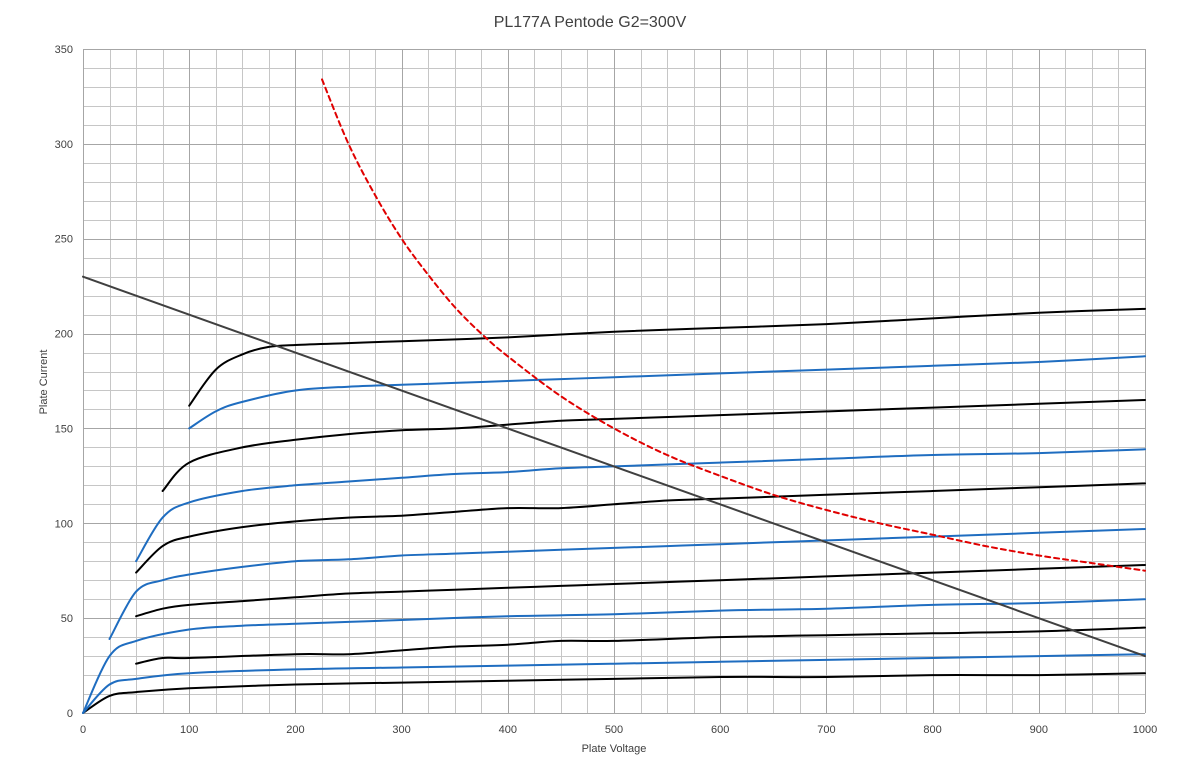 Image resolution: width=1180 pixels, height=760 pixels. What do you see at coordinates (932, 730) in the screenshot?
I see `x-tick-label: 800` at bounding box center [932, 730].